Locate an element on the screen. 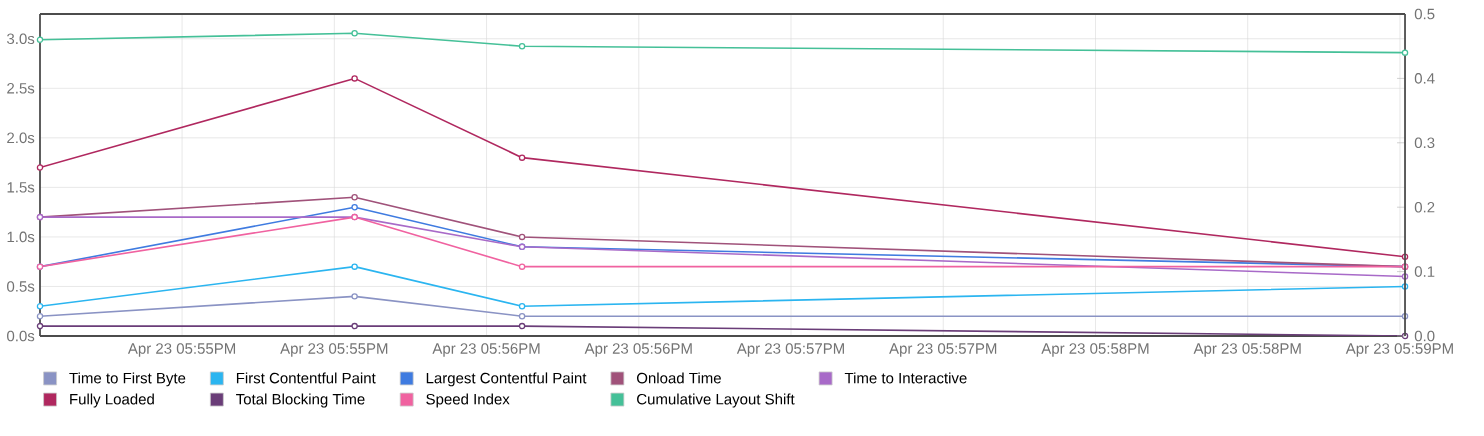 This screenshot has height=436, width=1484. y-tick-label: 1.0s is located at coordinates (21, 237).